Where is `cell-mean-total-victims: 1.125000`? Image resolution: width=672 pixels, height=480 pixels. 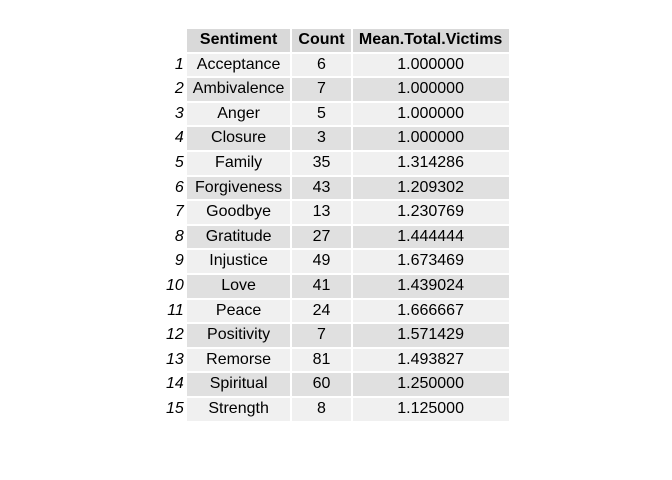
cell-mean-total-victims: 1.125000 is located at coordinates (430, 409).